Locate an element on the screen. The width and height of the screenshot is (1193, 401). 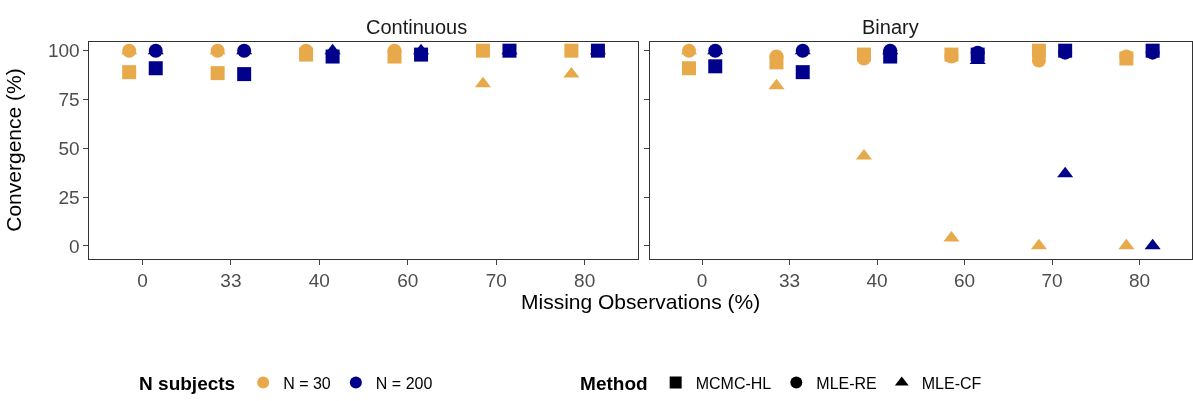
y-tick-label: 50 is located at coordinates (69, 148).